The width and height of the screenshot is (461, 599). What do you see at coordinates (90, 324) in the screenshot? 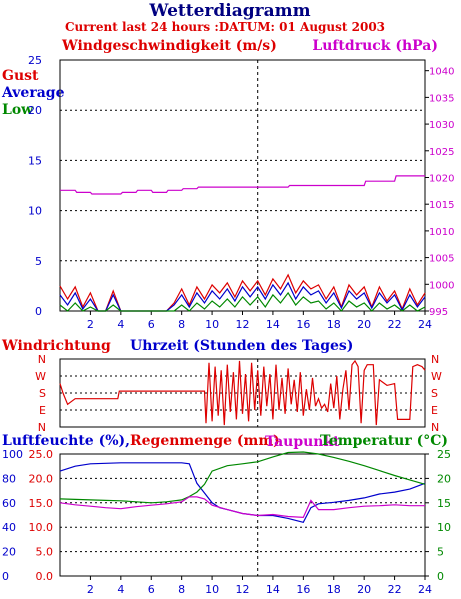
I see `wind-panel-xtick-label-2: 2` at bounding box center [90, 324].